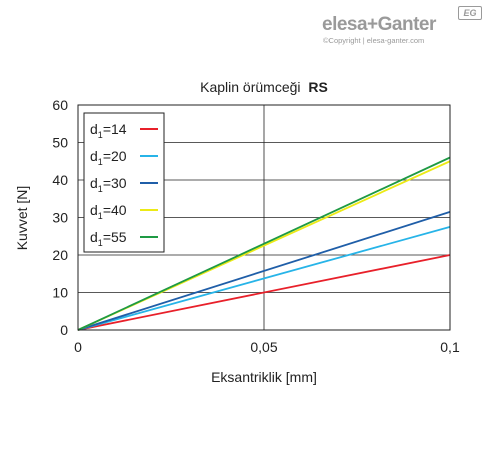 The height and width of the screenshot is (454, 488). I want to click on brand-copyright: ©Copyright | elesa-ganter.com, so click(374, 40).